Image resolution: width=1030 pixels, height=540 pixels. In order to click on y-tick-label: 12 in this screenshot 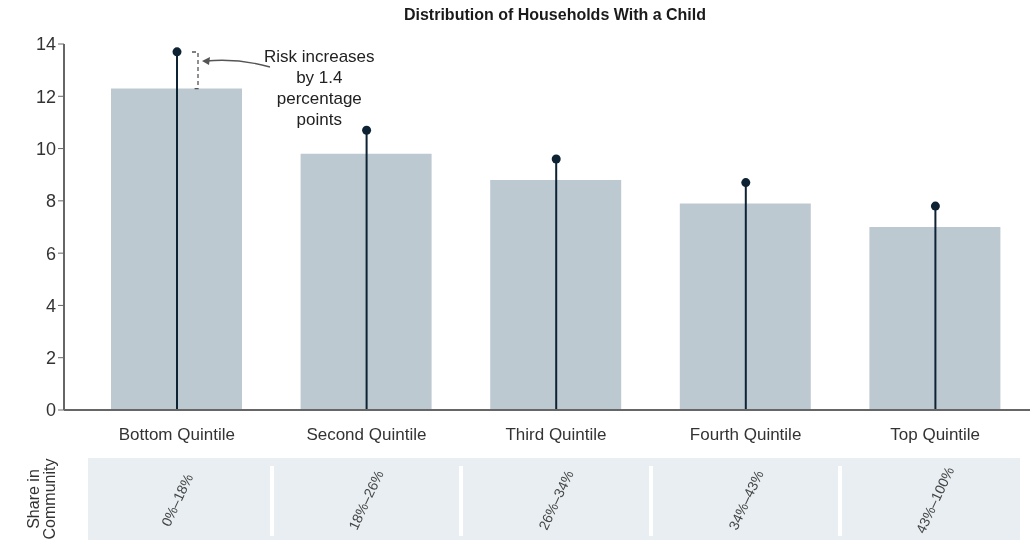, I will do `click(45, 96)`.